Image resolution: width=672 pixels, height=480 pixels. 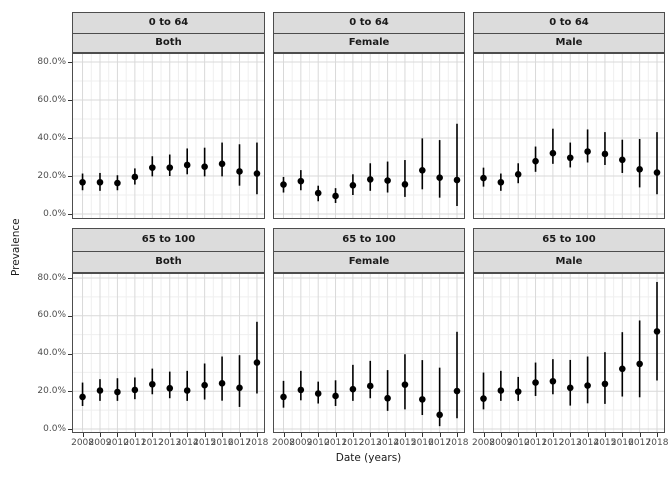 What do you see at coordinates (569, 261) in the screenshot?
I see `facet-strip-sex-label: Male` at bounding box center [569, 261].